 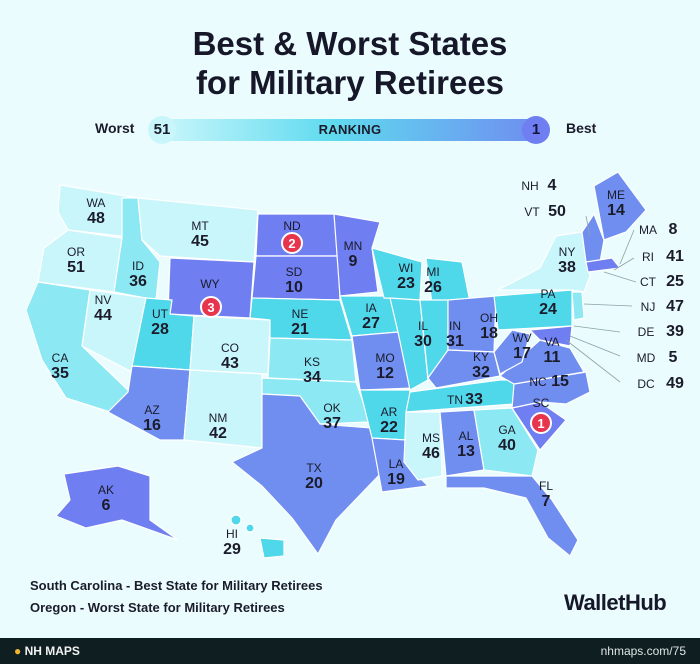 What do you see at coordinates (294, 287) in the screenshot?
I see `state-rank: 10` at bounding box center [294, 287].